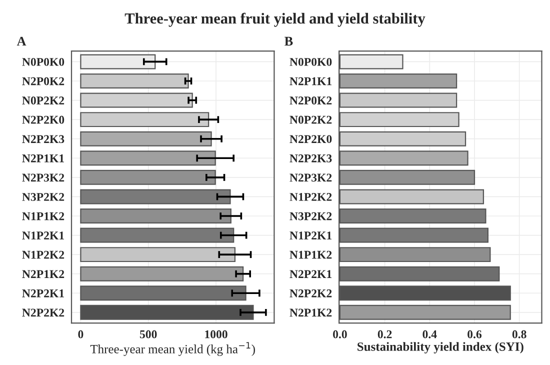  I want to click on x-tick-label: 0.4, so click(429, 334).